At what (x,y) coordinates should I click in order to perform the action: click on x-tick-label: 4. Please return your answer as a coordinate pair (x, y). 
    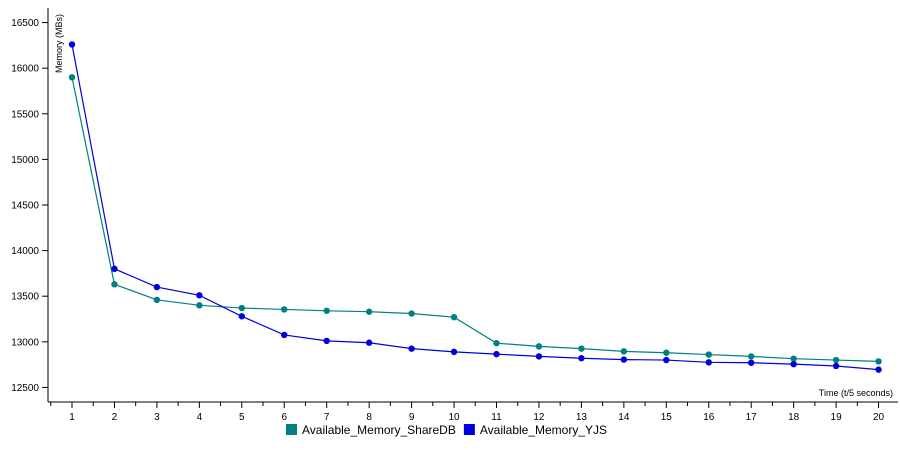
    Looking at the image, I should click on (200, 417).